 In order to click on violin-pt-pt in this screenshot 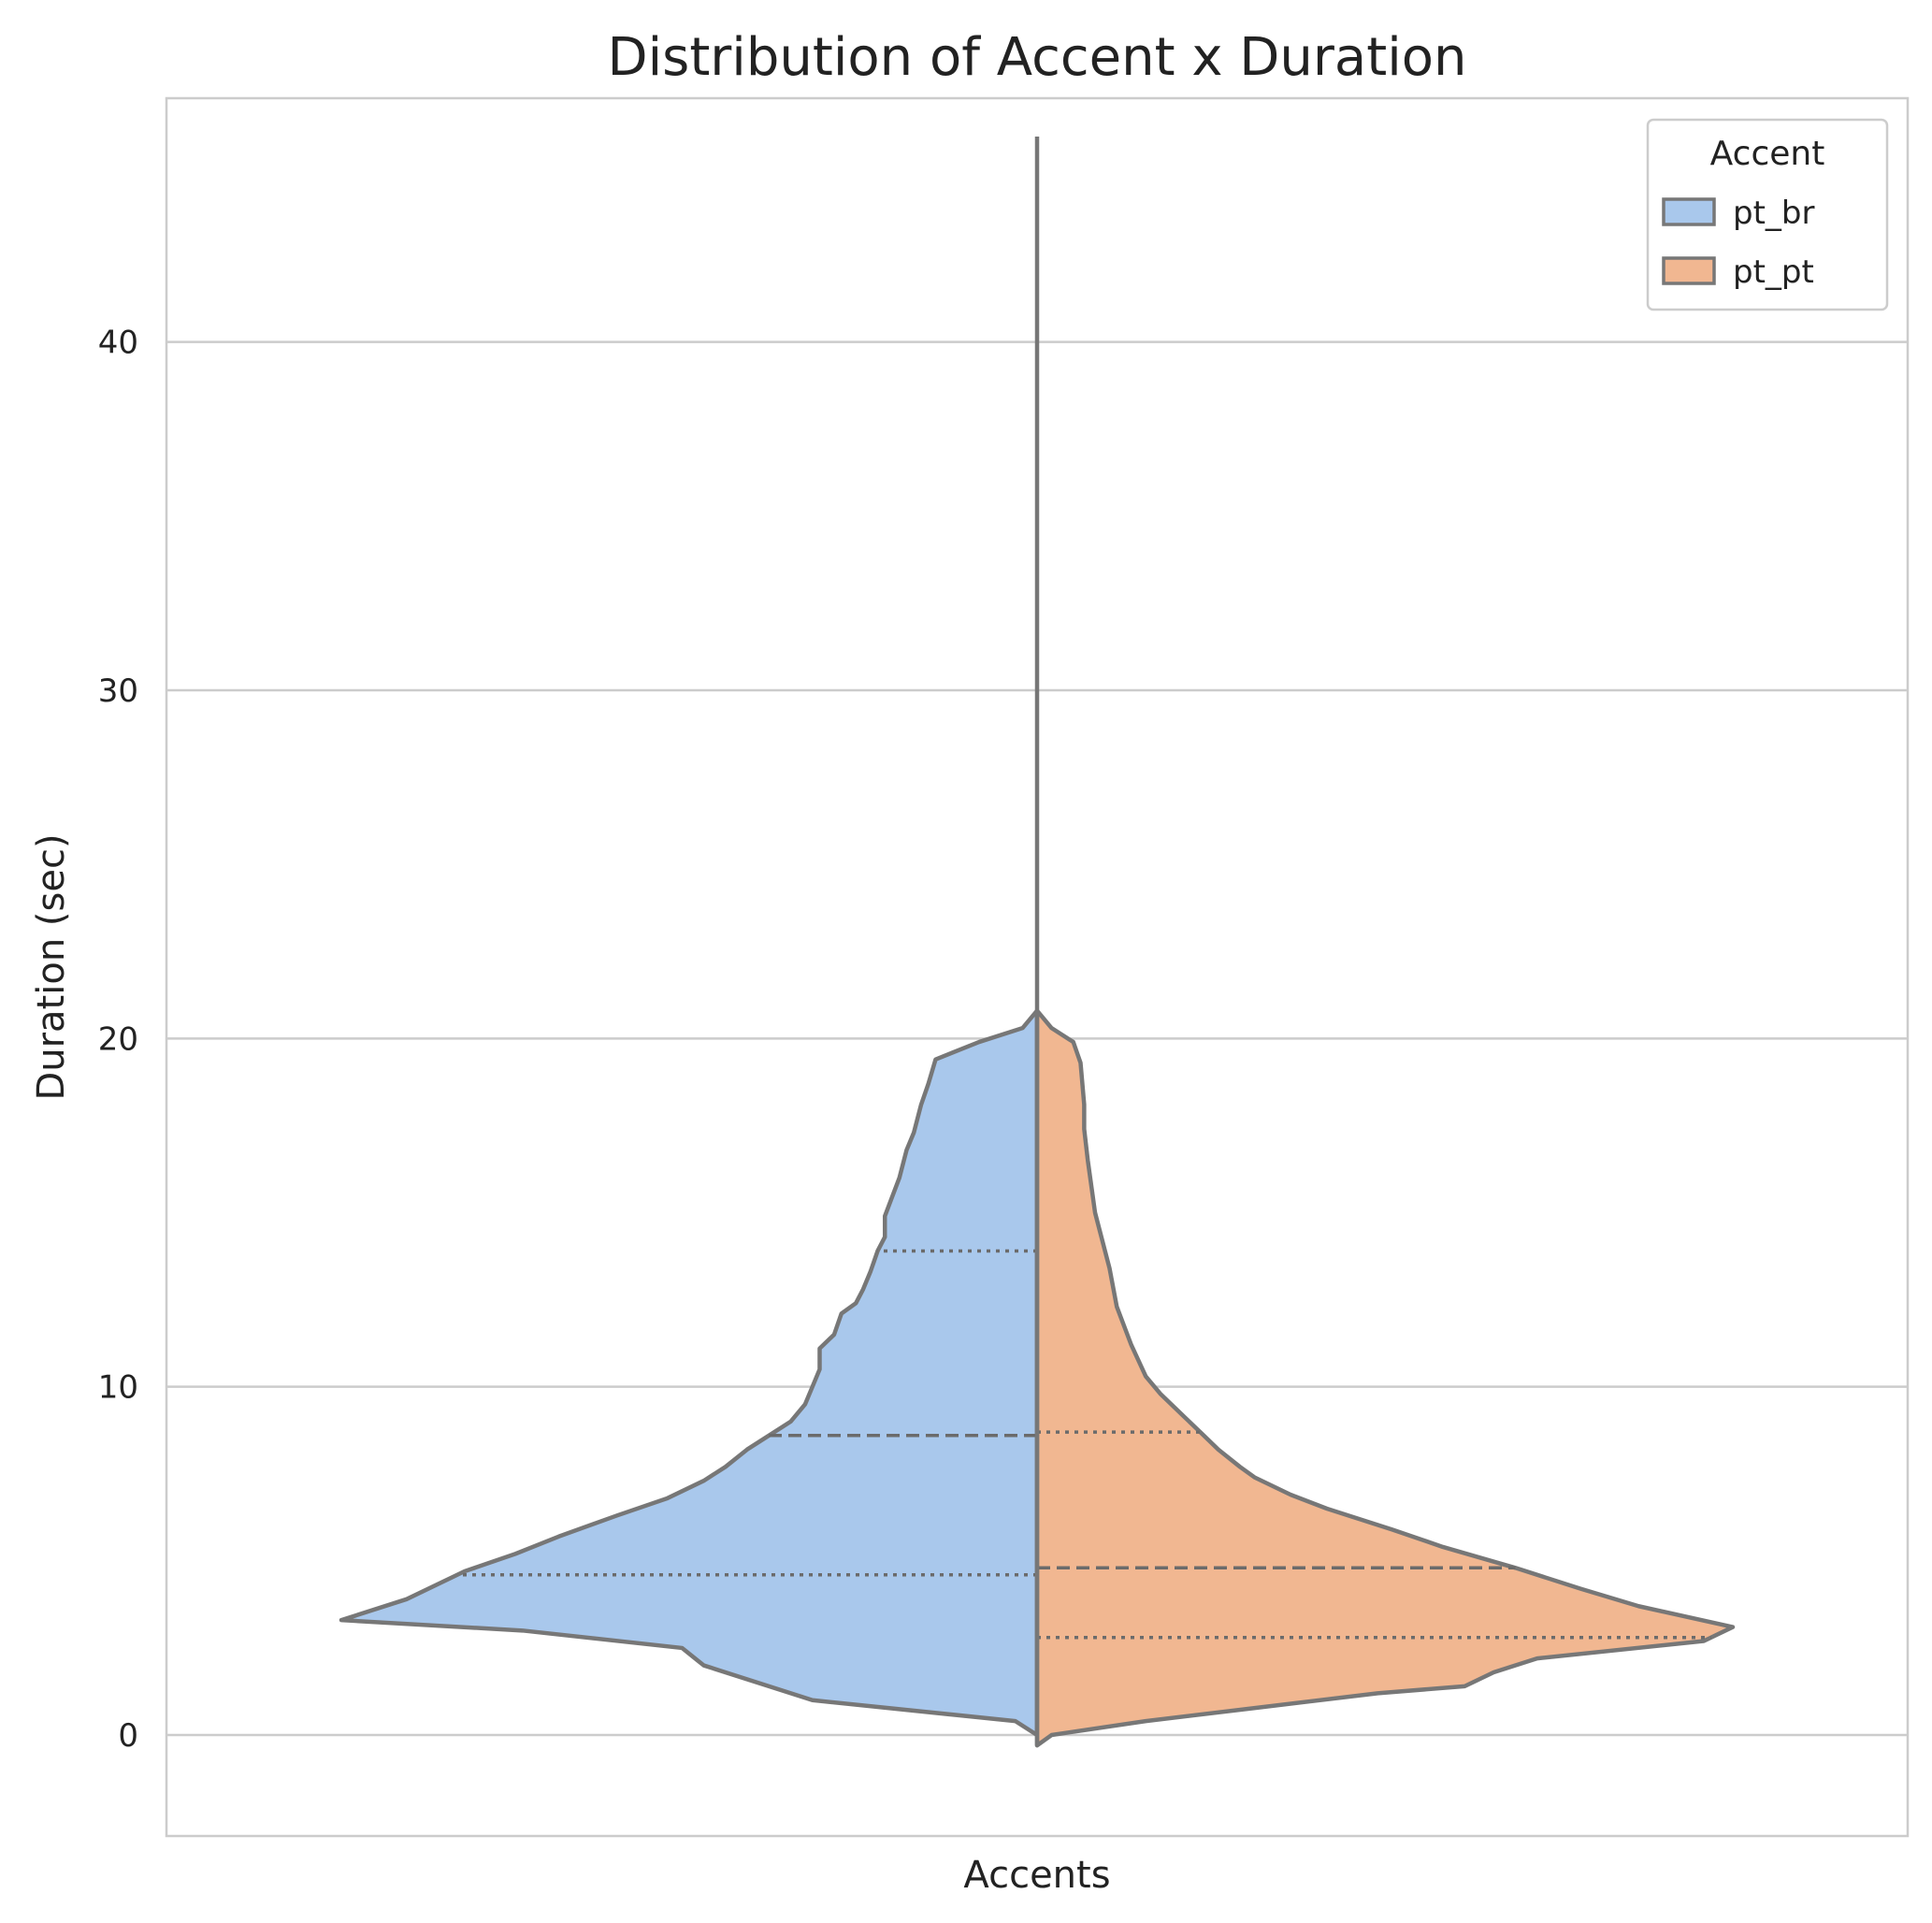, I will do `click(1385, 1378)`.